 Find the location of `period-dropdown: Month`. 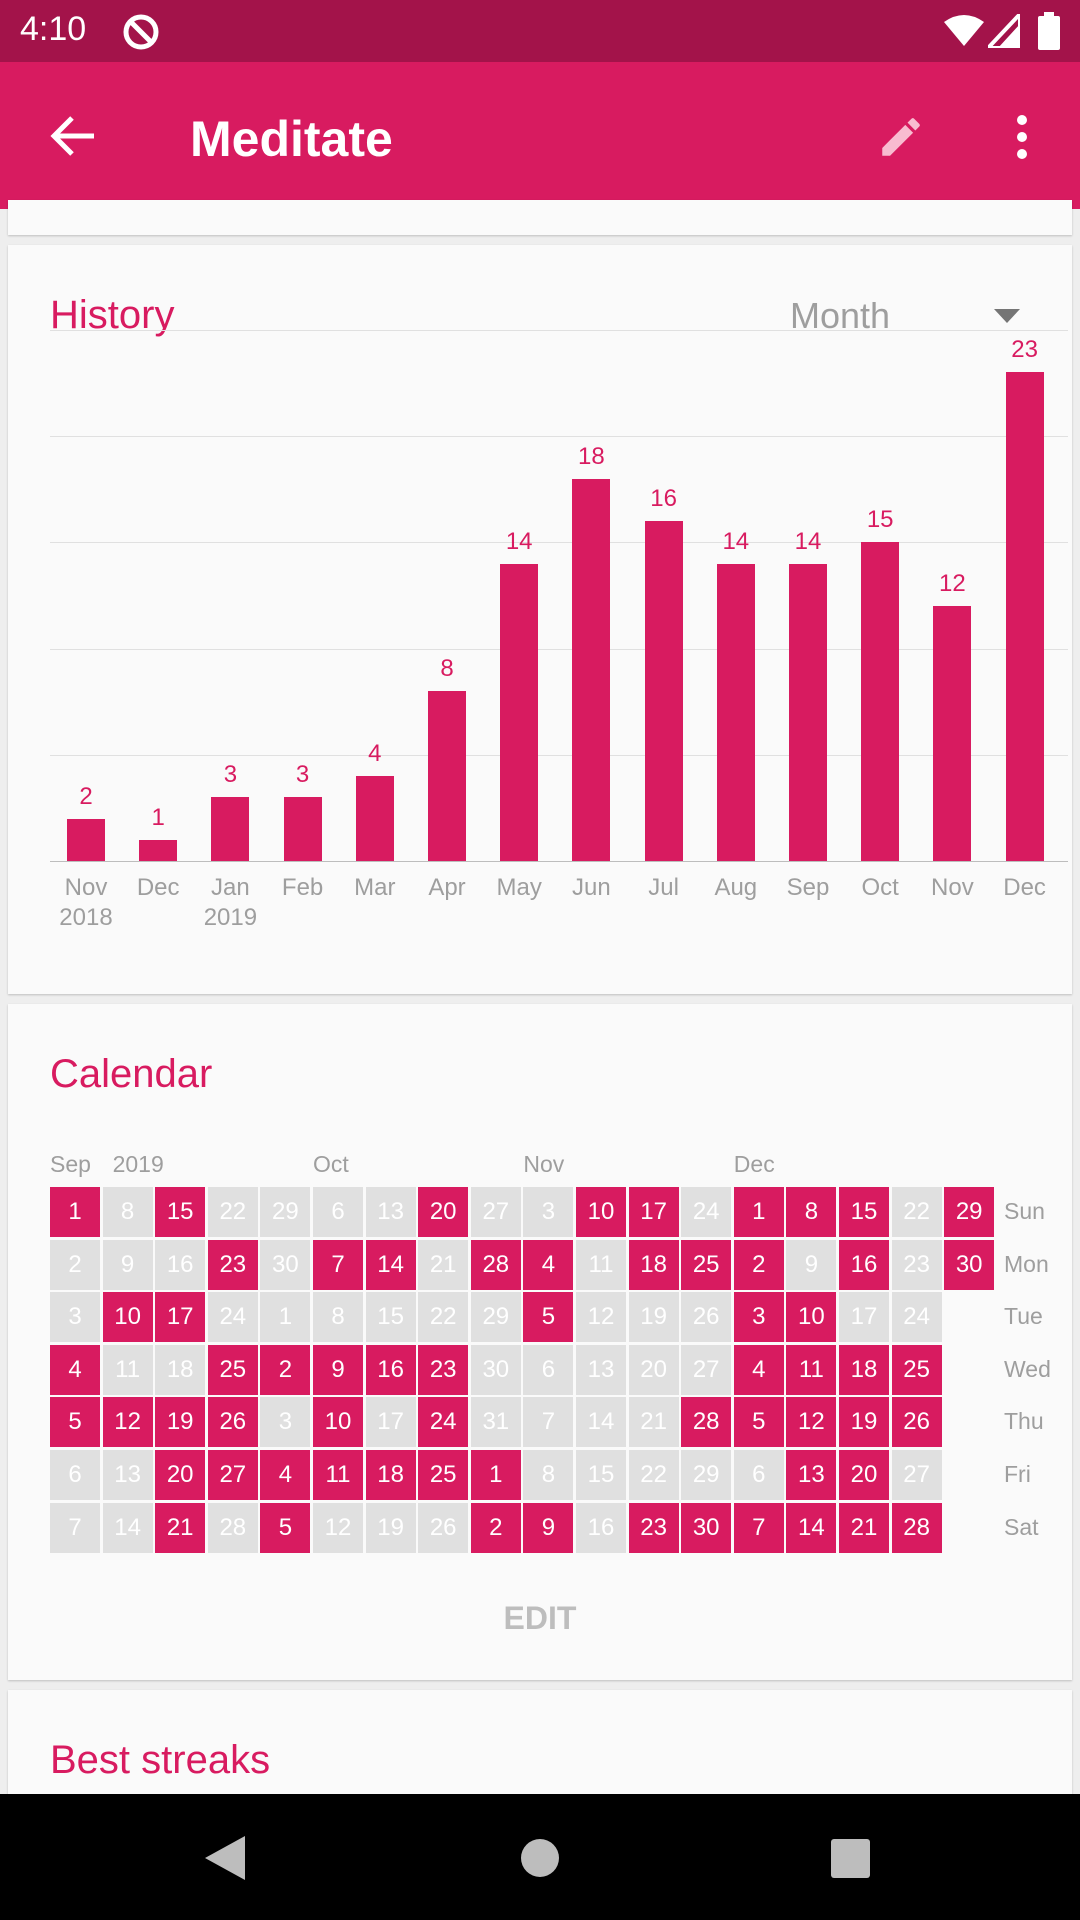

period-dropdown: Month is located at coordinates (915, 320).